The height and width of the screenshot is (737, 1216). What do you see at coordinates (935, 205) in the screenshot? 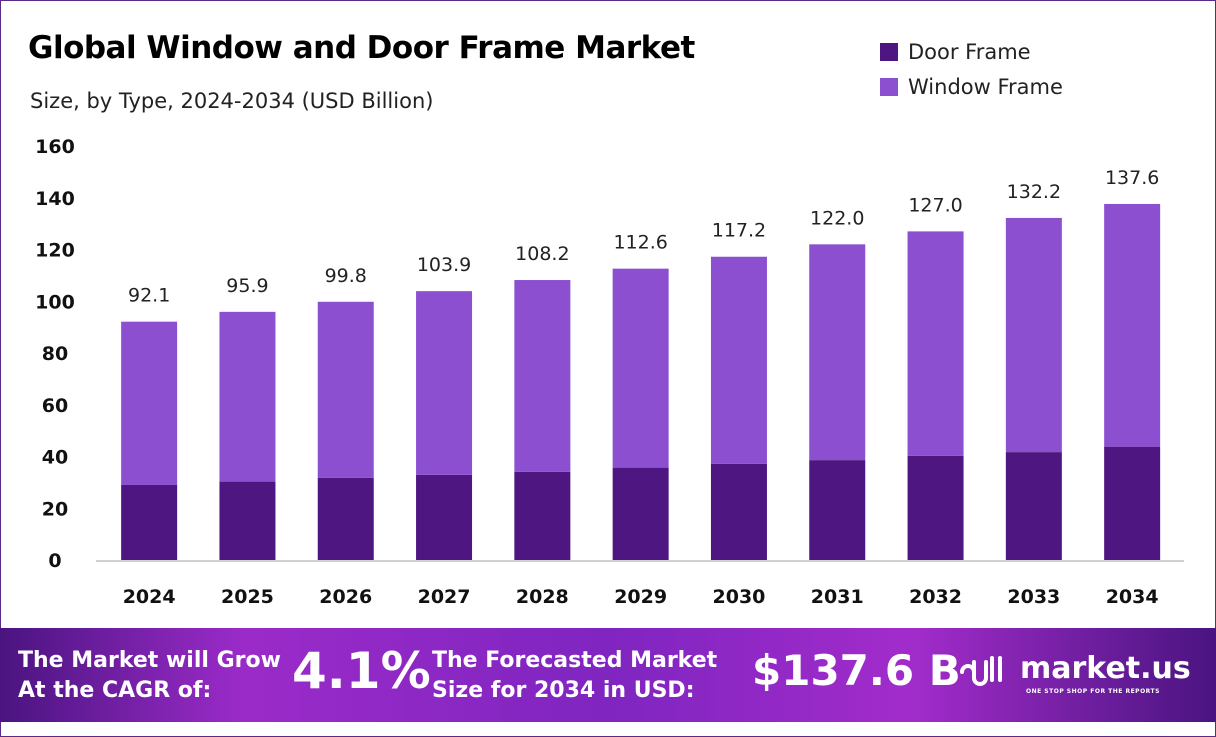
I see `data-label-total: 127.0` at bounding box center [935, 205].